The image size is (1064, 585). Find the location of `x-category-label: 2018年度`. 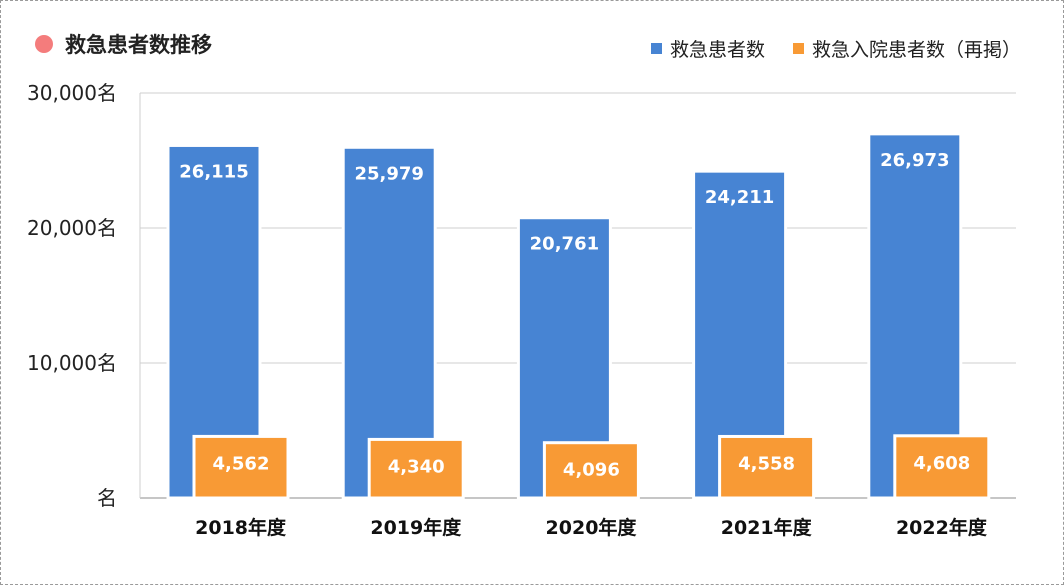

x-category-label: 2018年度 is located at coordinates (241, 527).